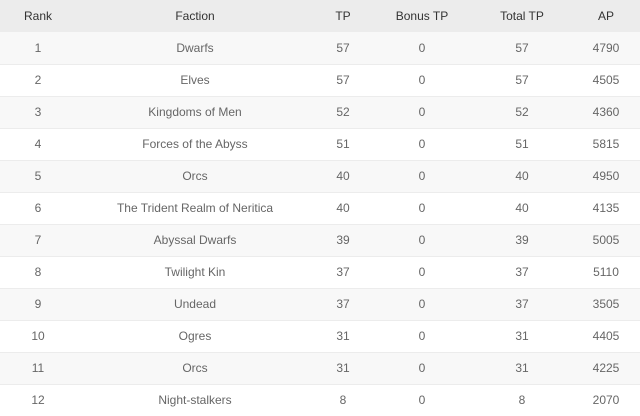  I want to click on cell-rank: 11, so click(38, 368).